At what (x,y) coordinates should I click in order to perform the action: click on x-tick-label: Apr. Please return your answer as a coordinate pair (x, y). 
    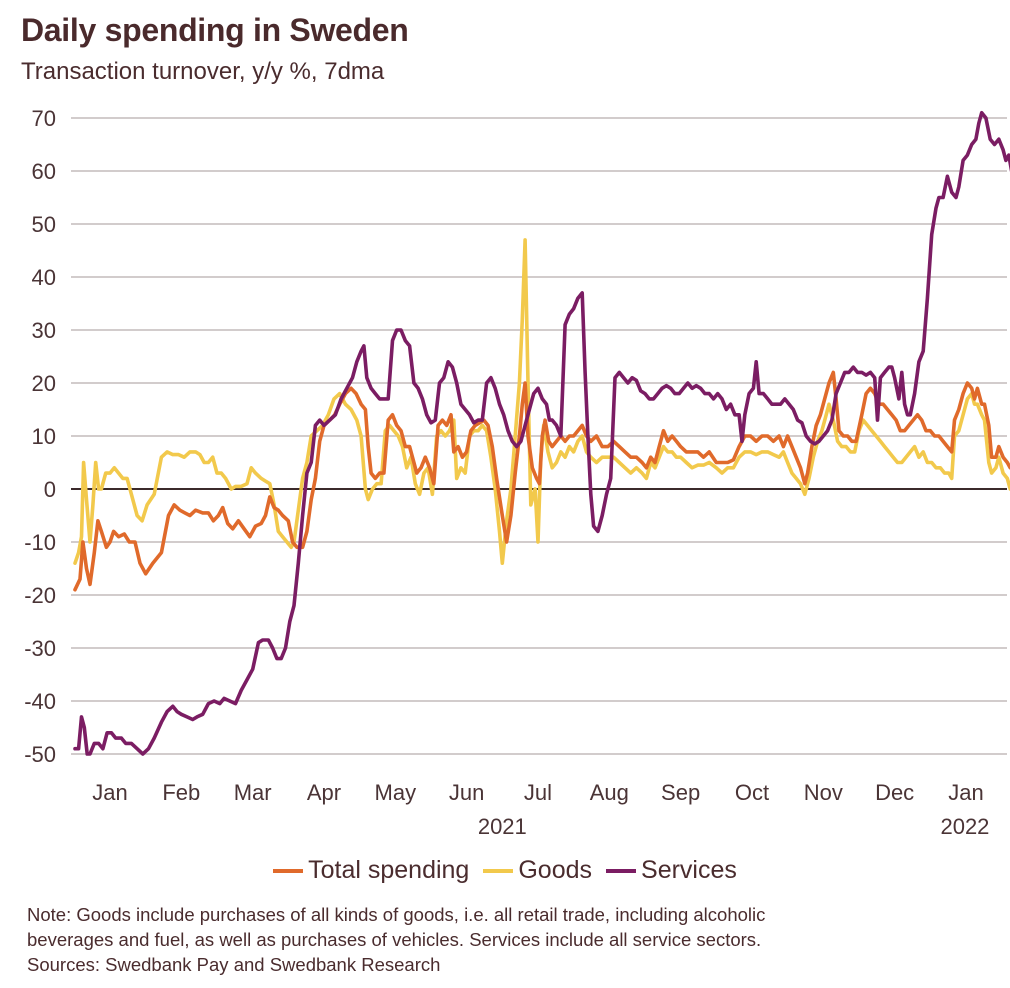
    Looking at the image, I should click on (324, 792).